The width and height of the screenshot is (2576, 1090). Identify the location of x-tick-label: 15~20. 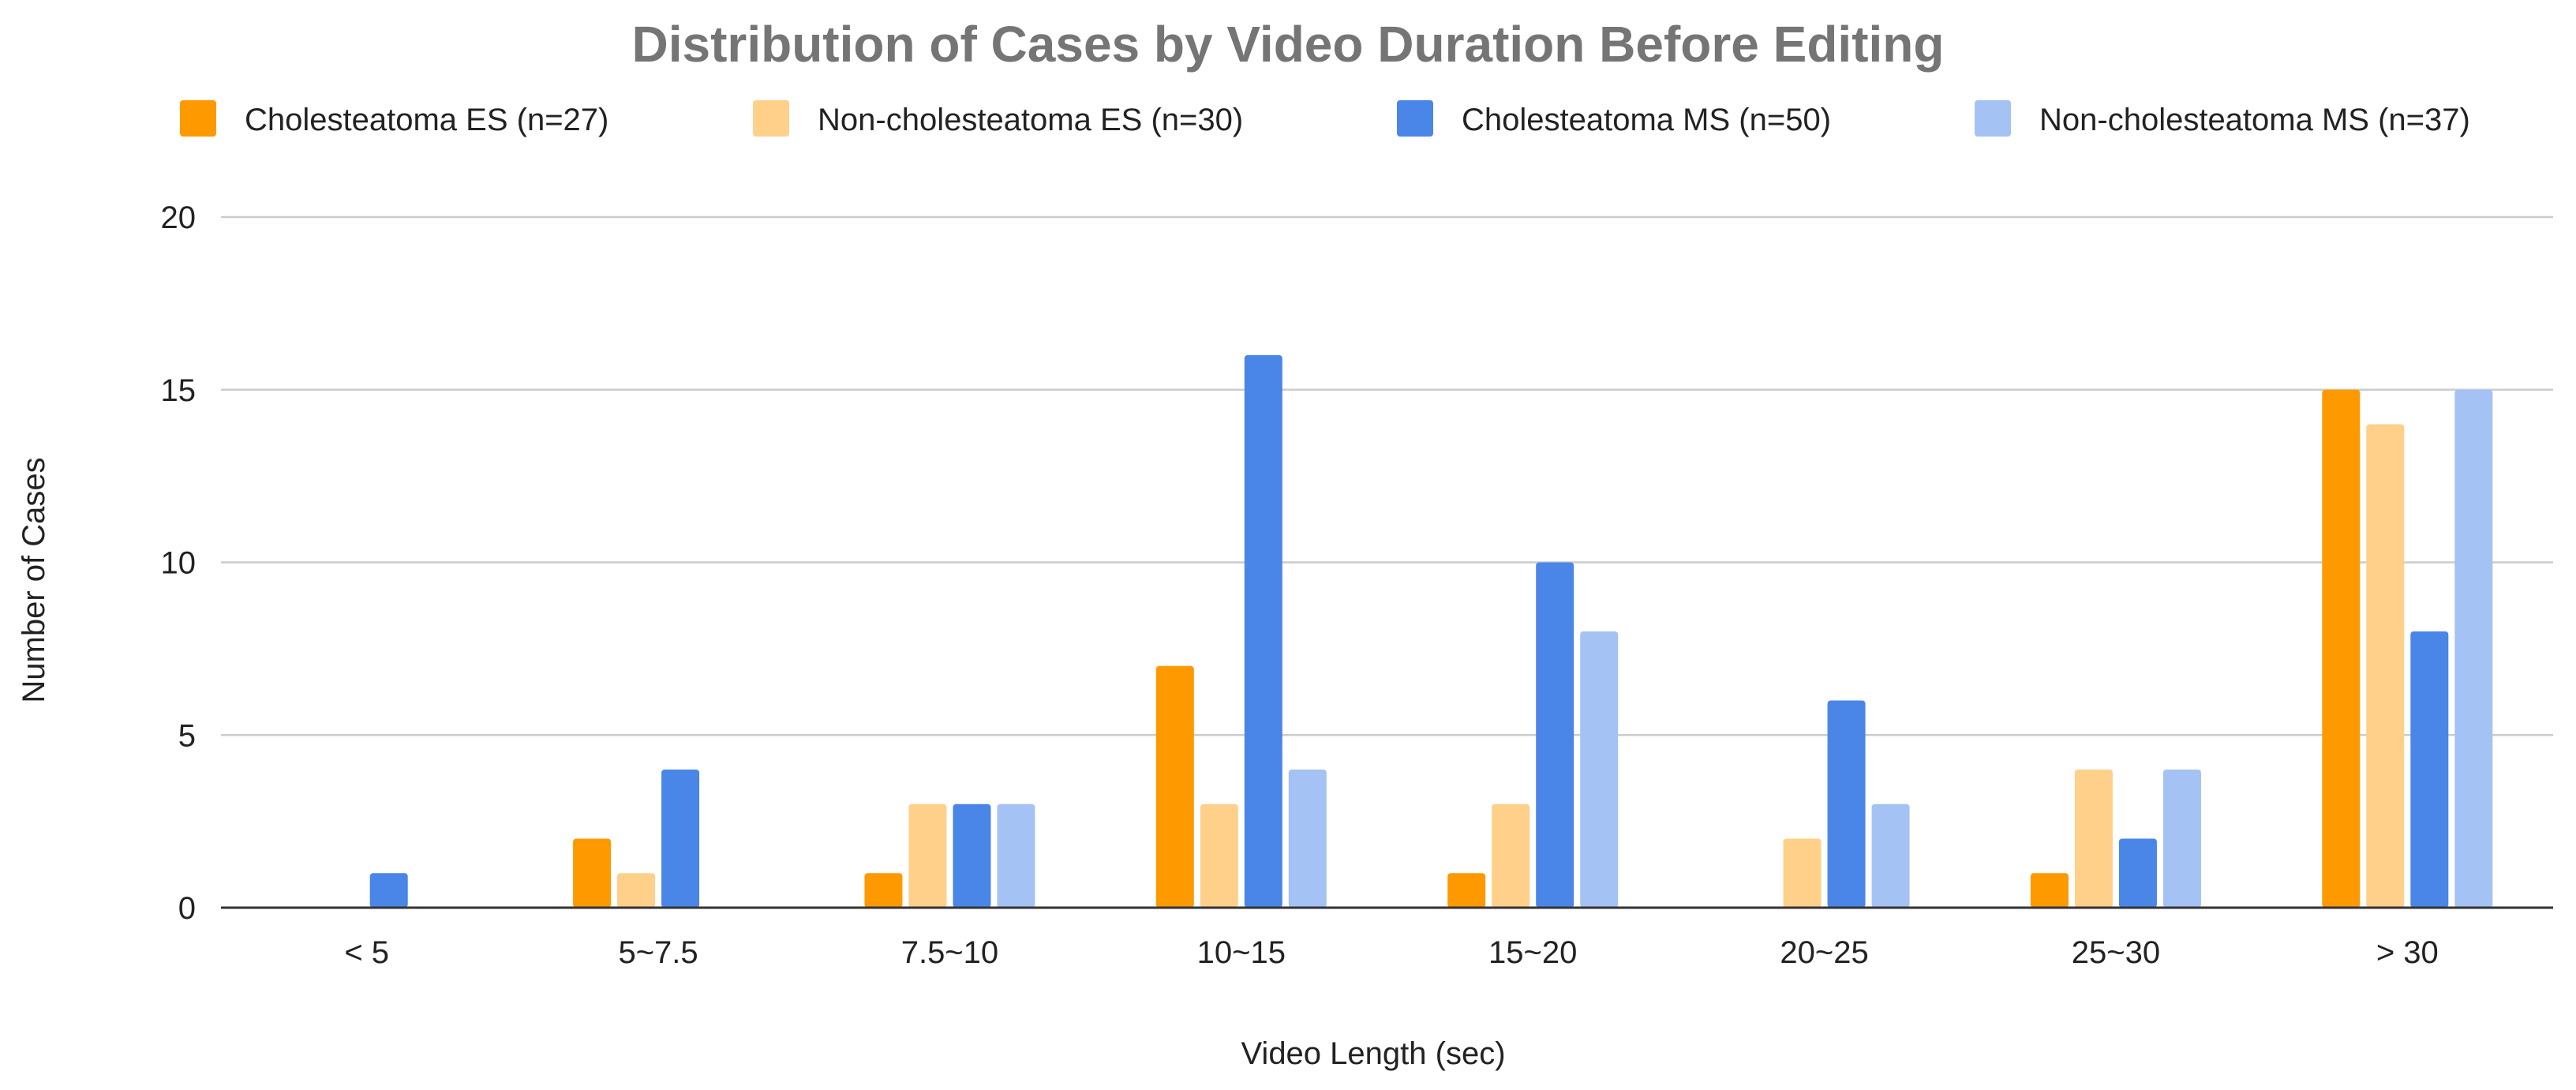
(1532, 952).